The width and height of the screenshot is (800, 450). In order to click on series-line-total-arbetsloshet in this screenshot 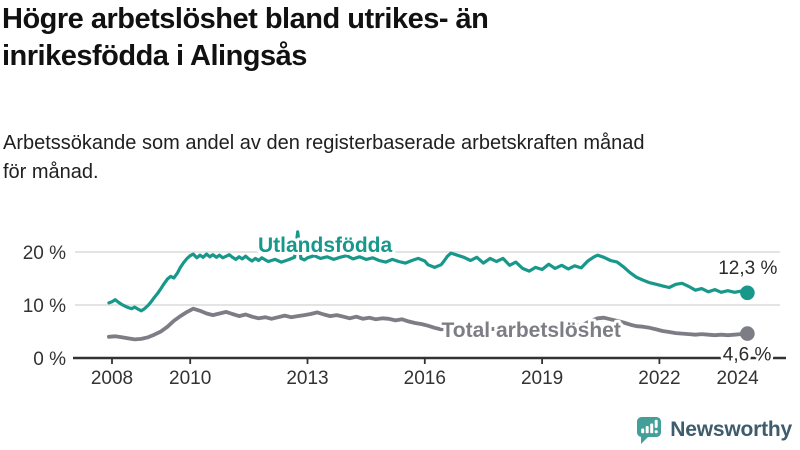, I will do `click(428, 324)`.